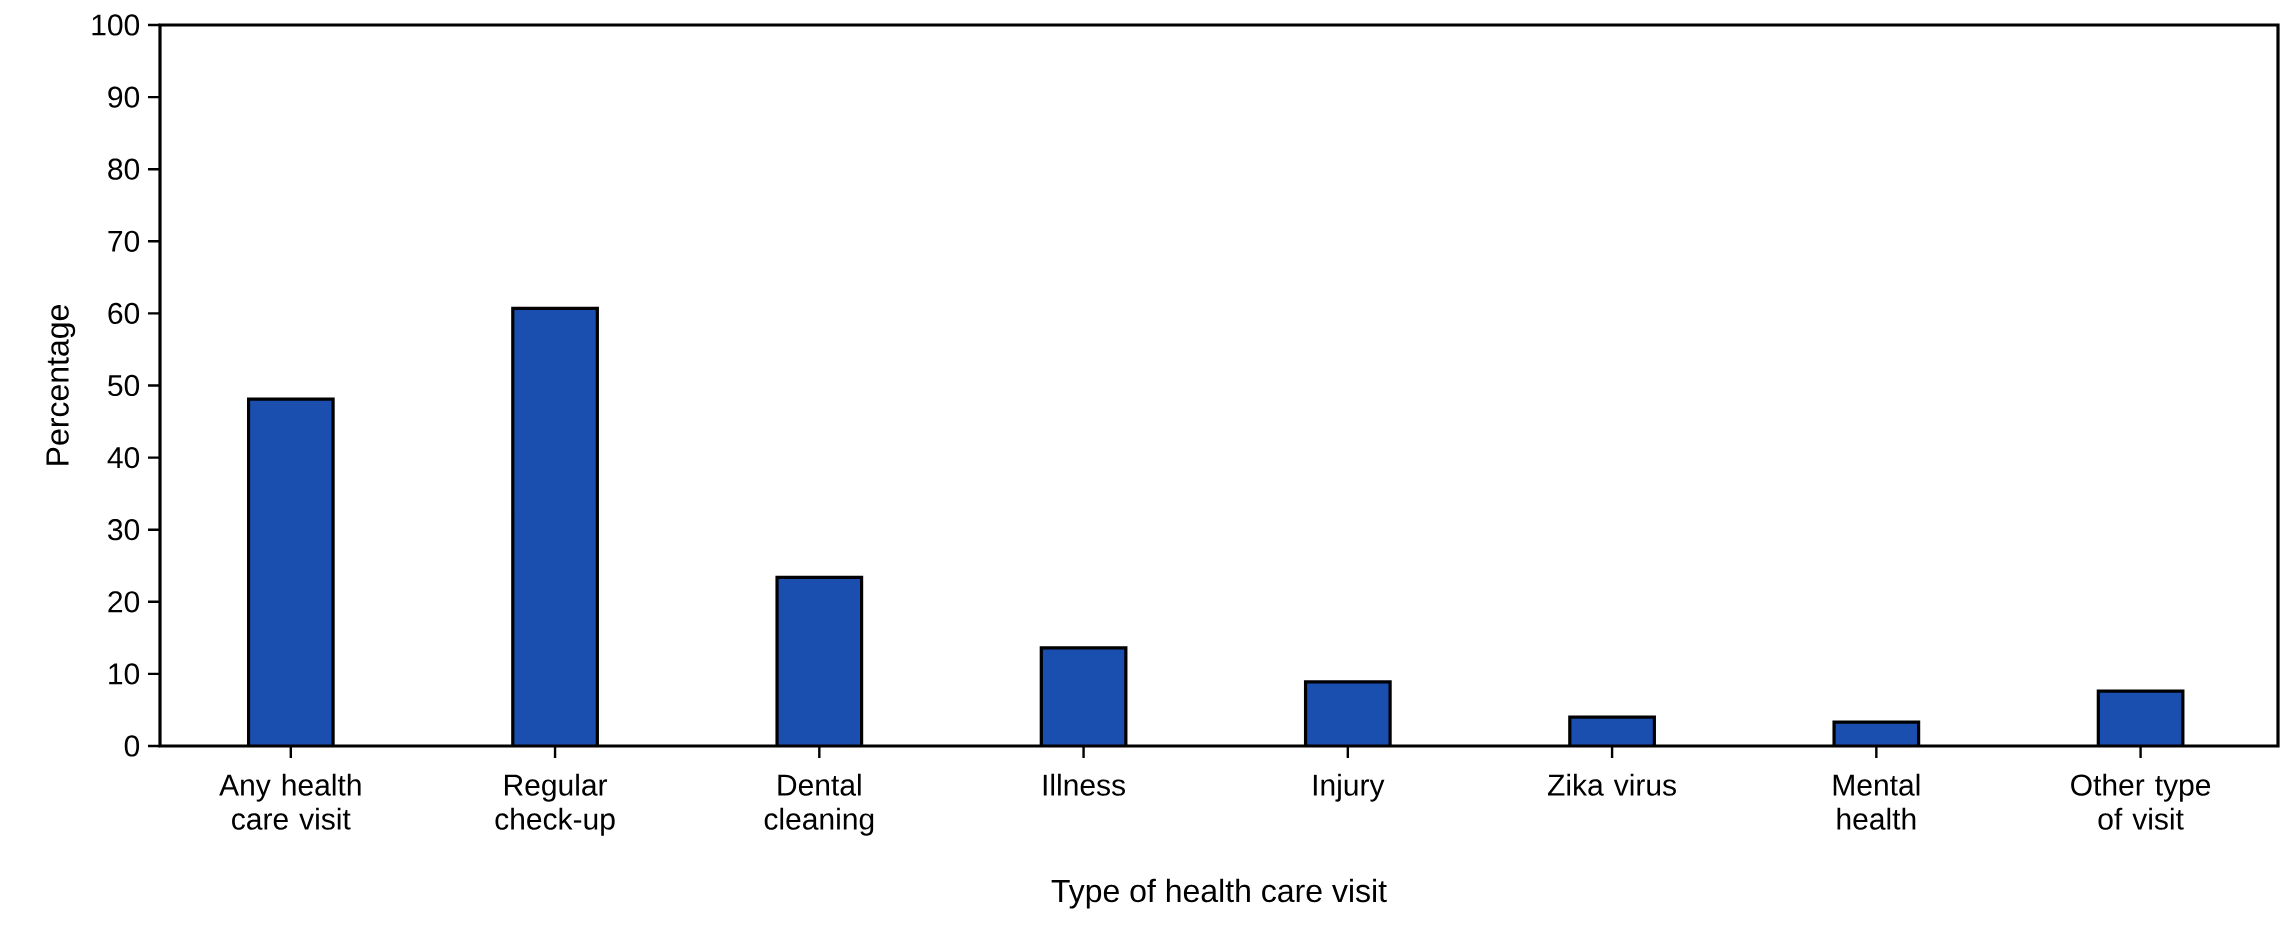 Image resolution: width=2285 pixels, height=932 pixels. What do you see at coordinates (124, 241) in the screenshot?
I see `y-tick-label: 70` at bounding box center [124, 241].